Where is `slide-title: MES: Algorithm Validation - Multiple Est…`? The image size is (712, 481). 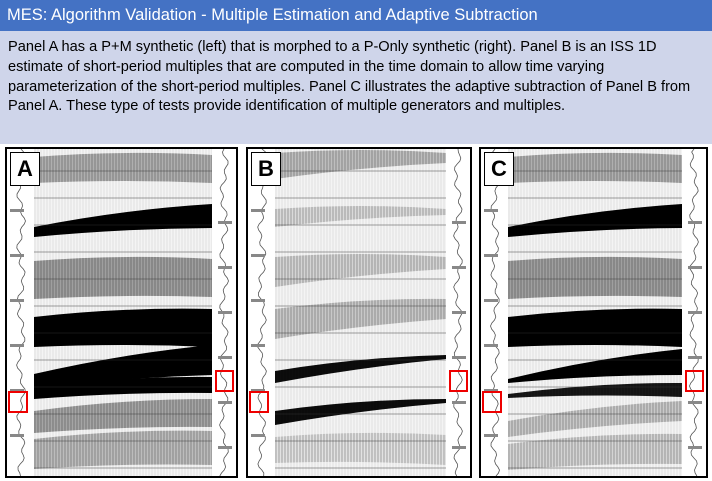 slide-title: MES: Algorithm Validation - Multiple Est… is located at coordinates (356, 15).